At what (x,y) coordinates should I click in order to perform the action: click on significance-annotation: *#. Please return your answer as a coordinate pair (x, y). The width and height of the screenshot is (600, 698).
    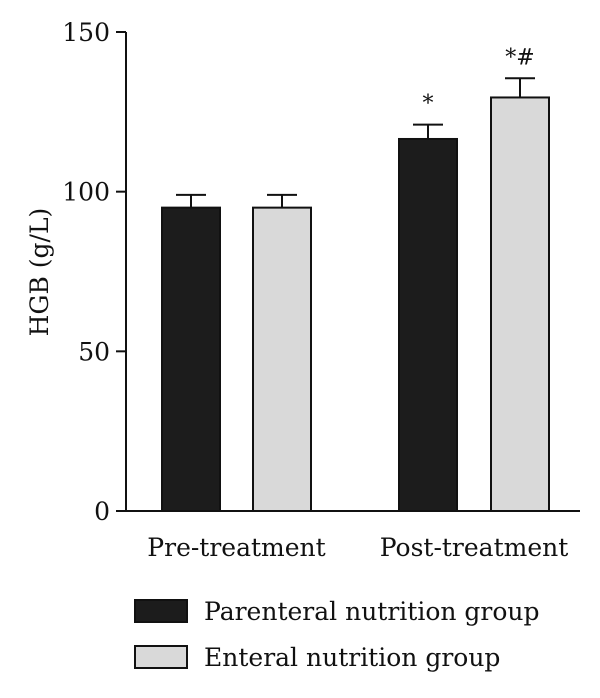
    Looking at the image, I should click on (519, 57).